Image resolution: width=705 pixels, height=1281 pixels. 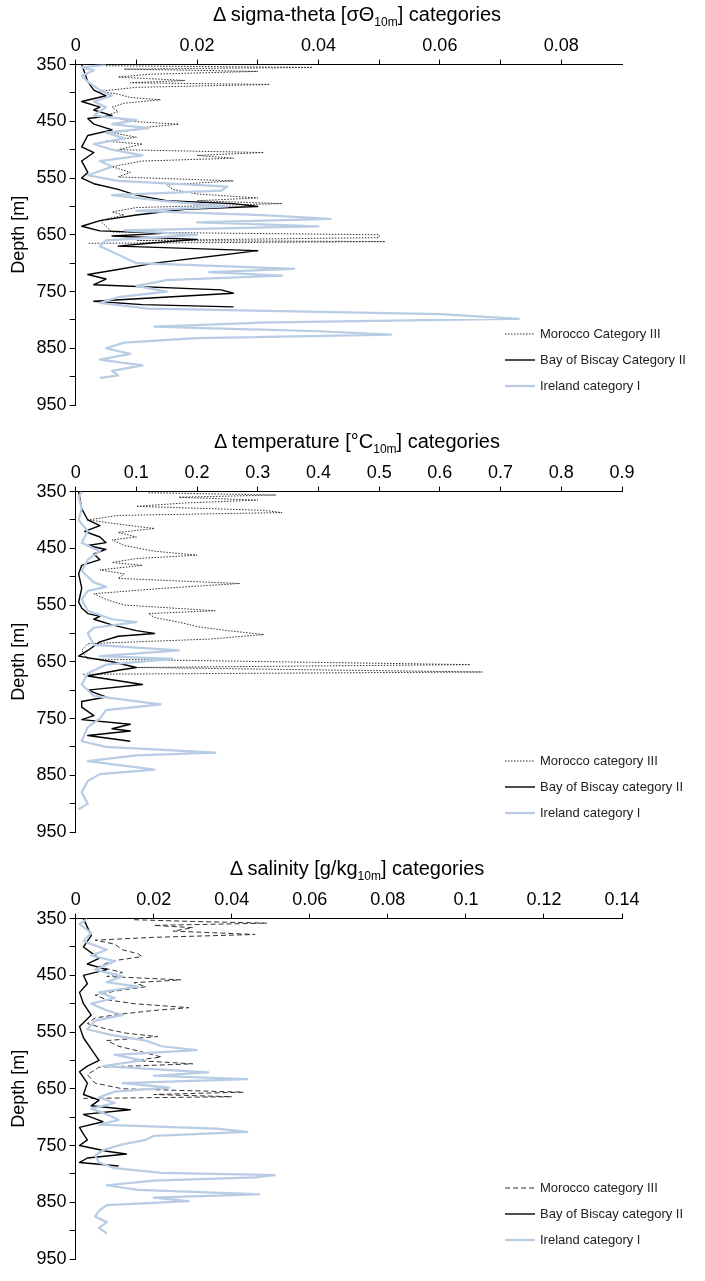 What do you see at coordinates (197, 471) in the screenshot?
I see `x-tick-label: 0.2` at bounding box center [197, 471].